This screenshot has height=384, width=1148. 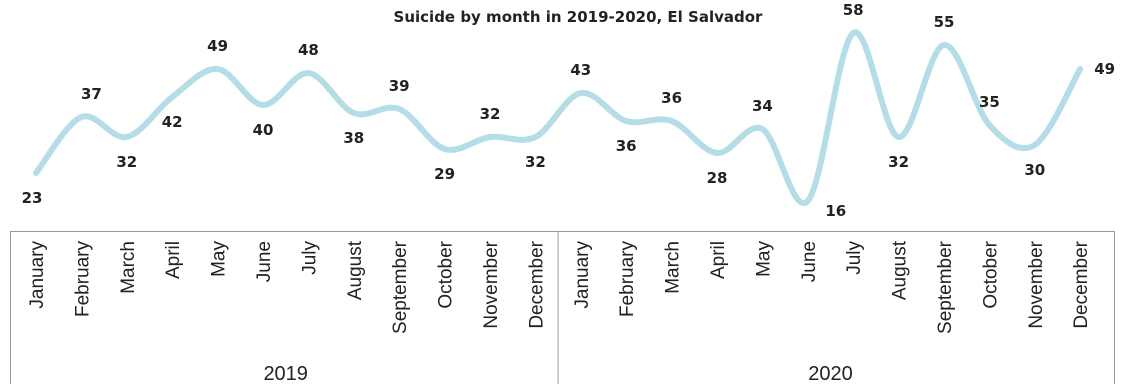 What do you see at coordinates (717, 178) in the screenshot?
I see `data-label: 28` at bounding box center [717, 178].